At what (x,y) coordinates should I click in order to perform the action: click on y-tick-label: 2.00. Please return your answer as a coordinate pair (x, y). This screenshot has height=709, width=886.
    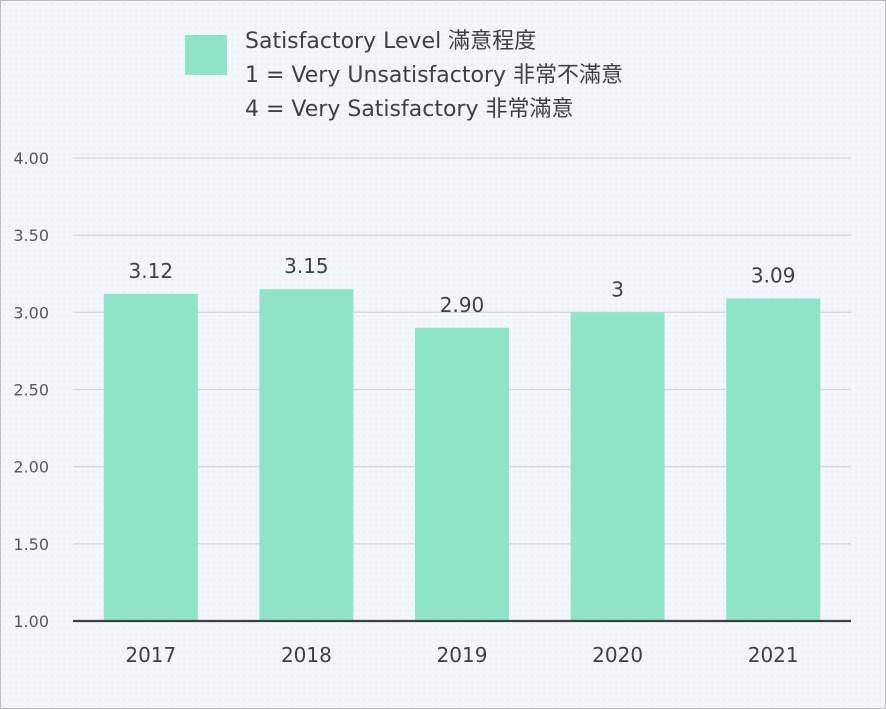
    Looking at the image, I should click on (31, 467).